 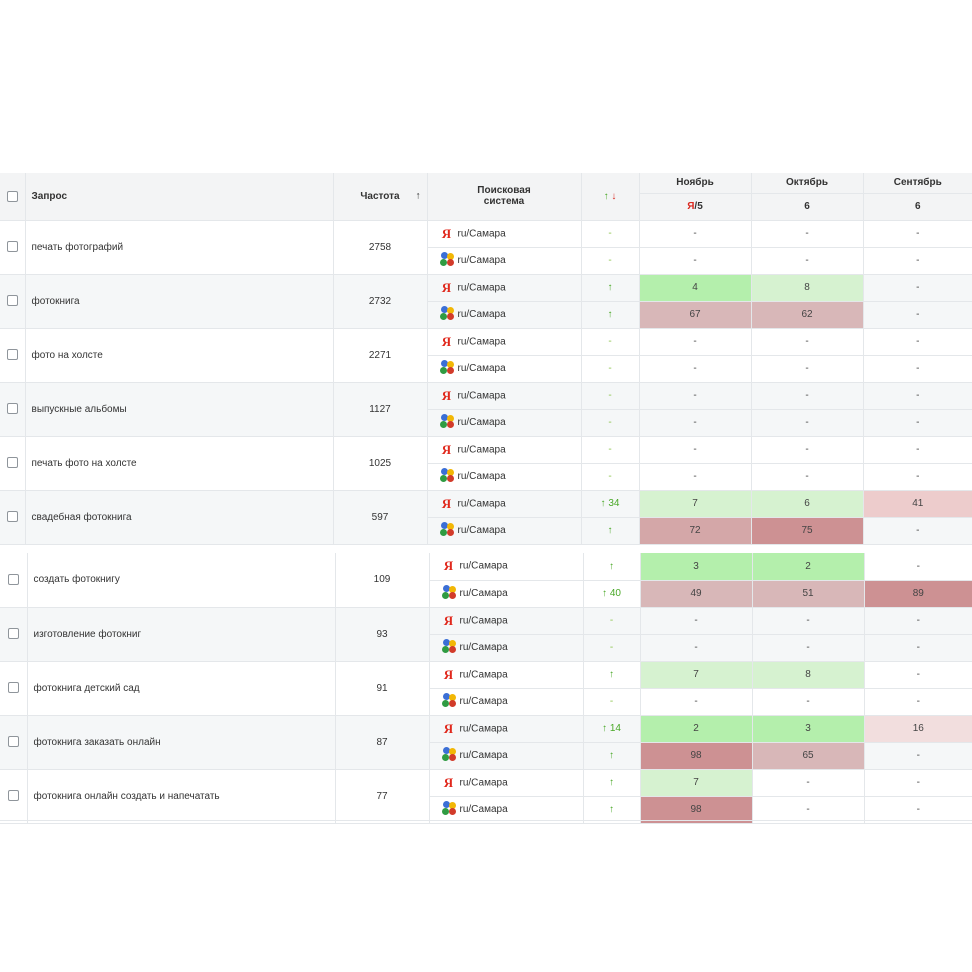 I want to click on query-text: фотокнига онлайн создать и напечатать, so click(x=181, y=796).